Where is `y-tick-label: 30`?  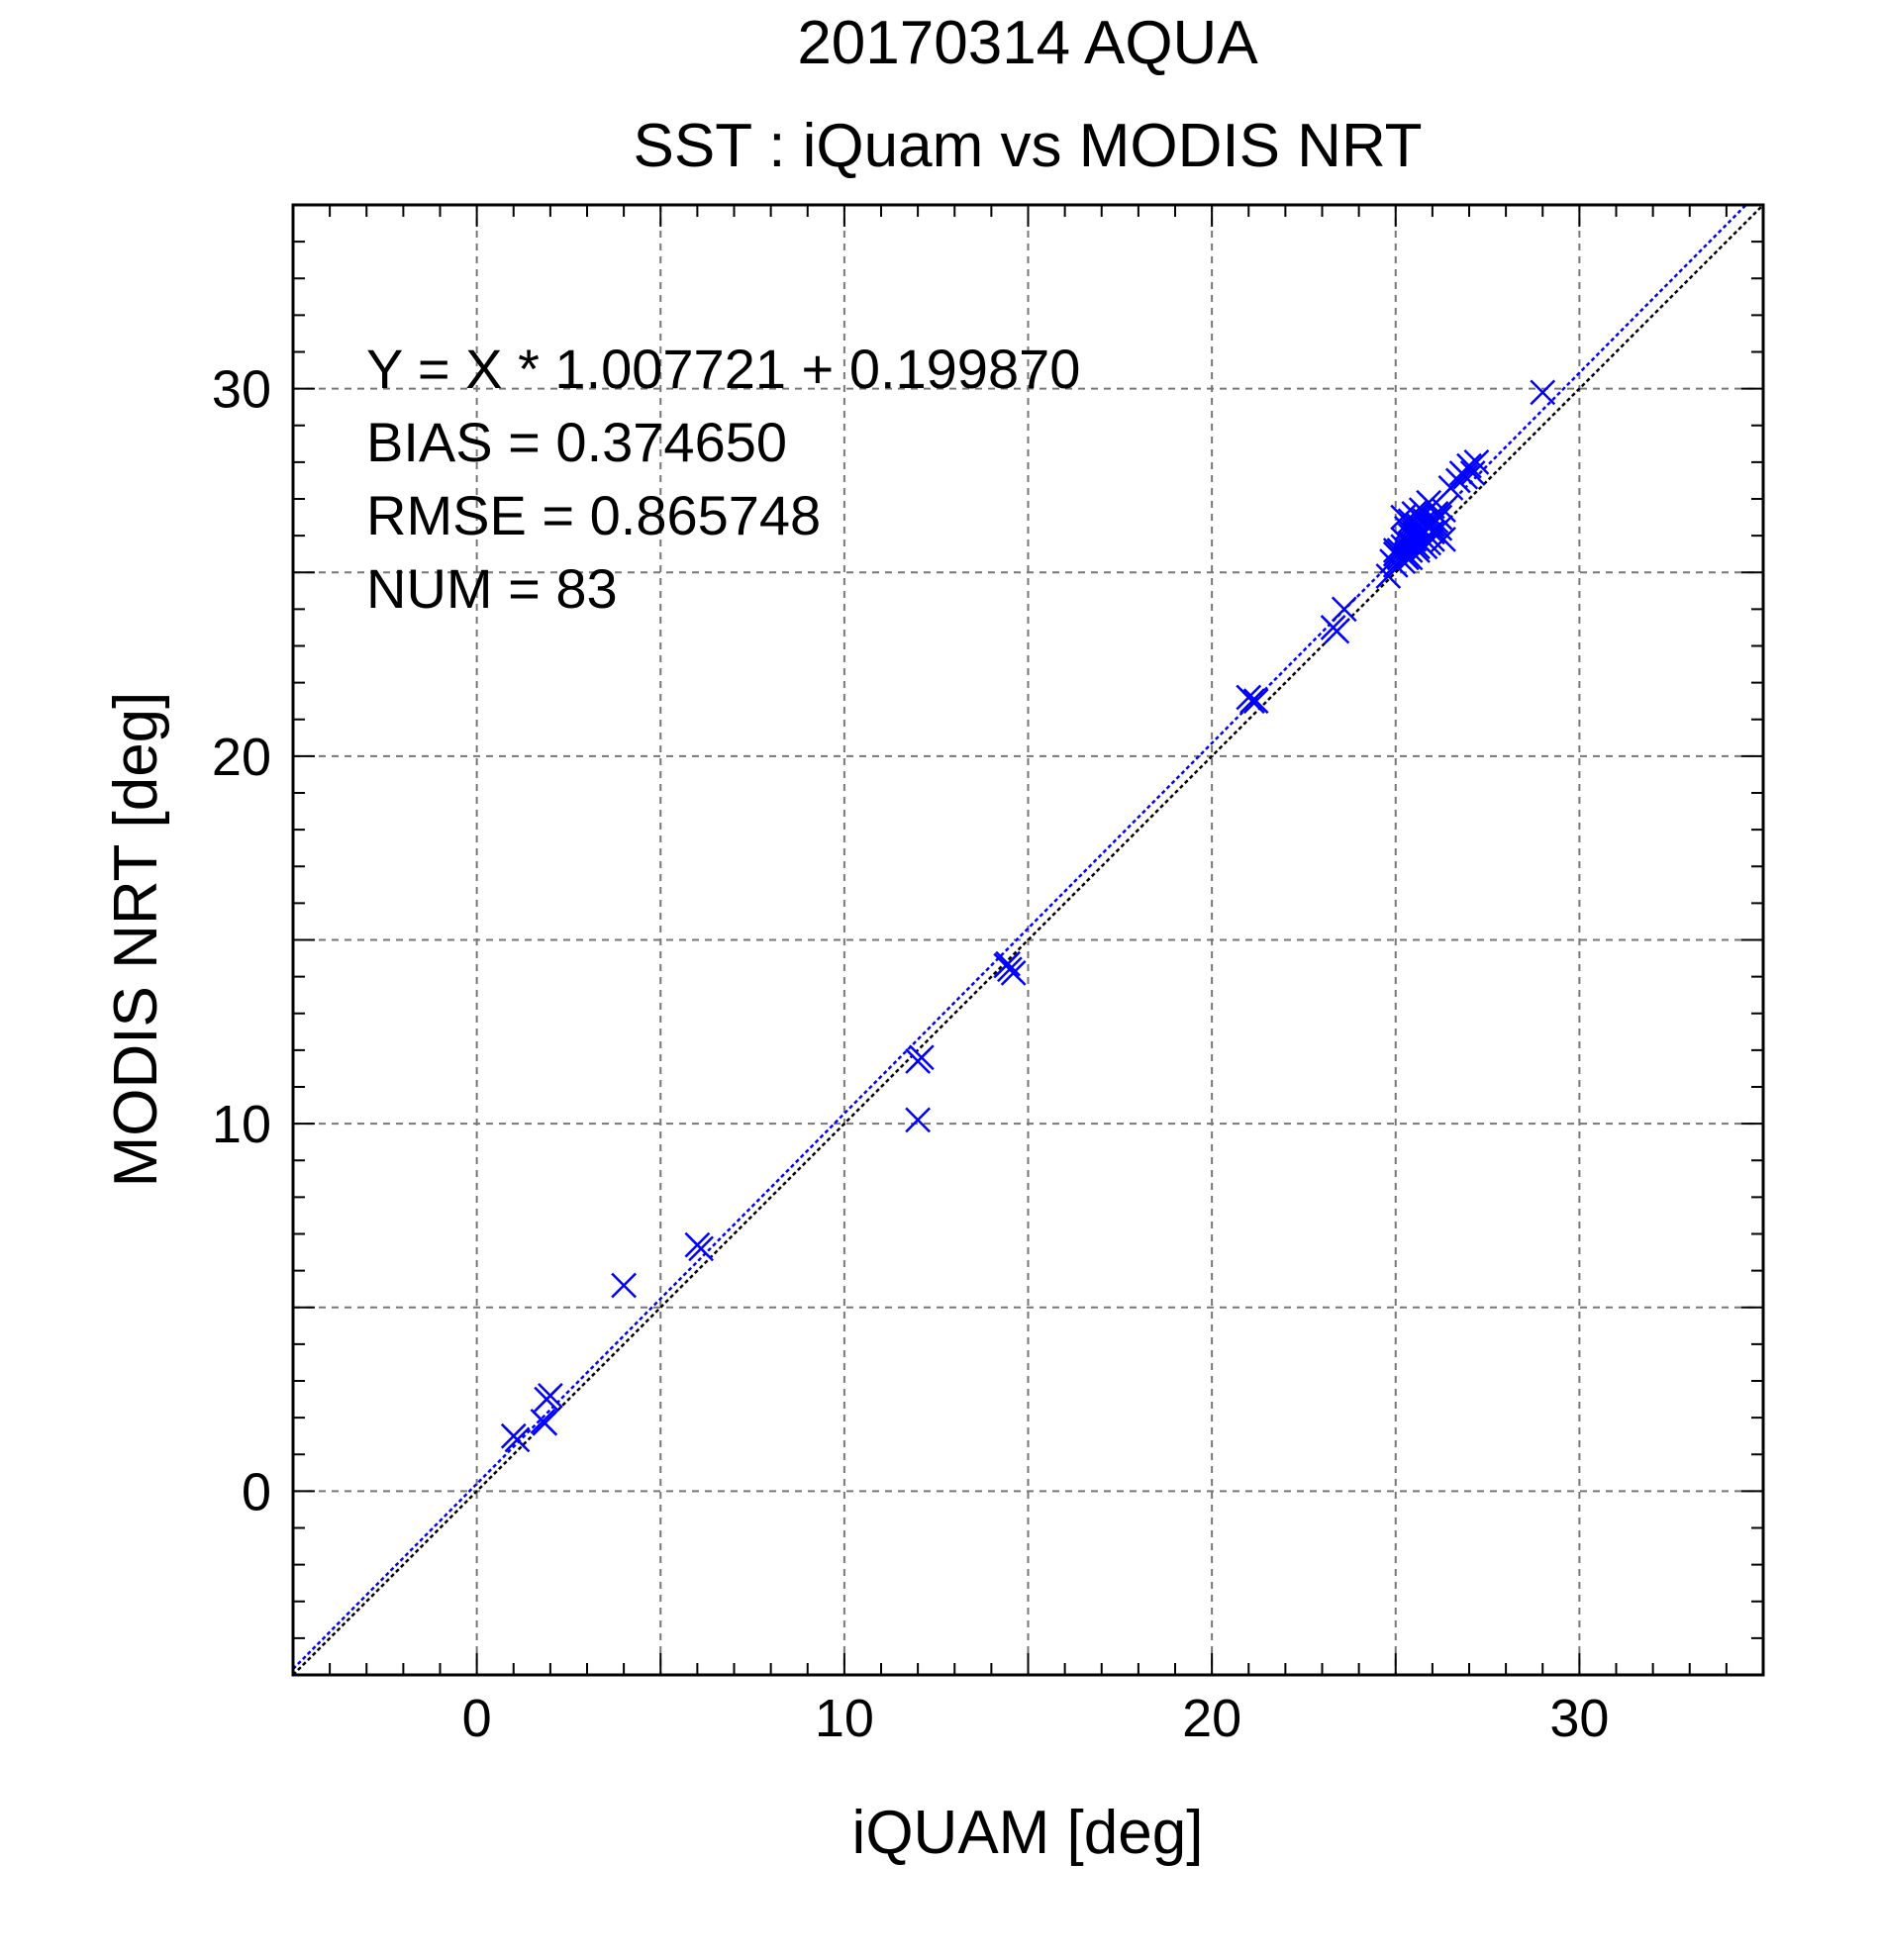 y-tick-label: 30 is located at coordinates (242, 390).